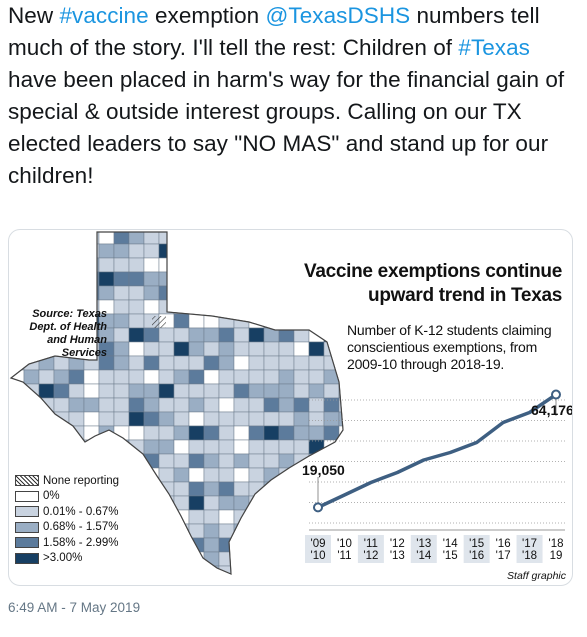 The height and width of the screenshot is (637, 587). I want to click on hashtag-or-mention-link: #Texas, so click(494, 47).